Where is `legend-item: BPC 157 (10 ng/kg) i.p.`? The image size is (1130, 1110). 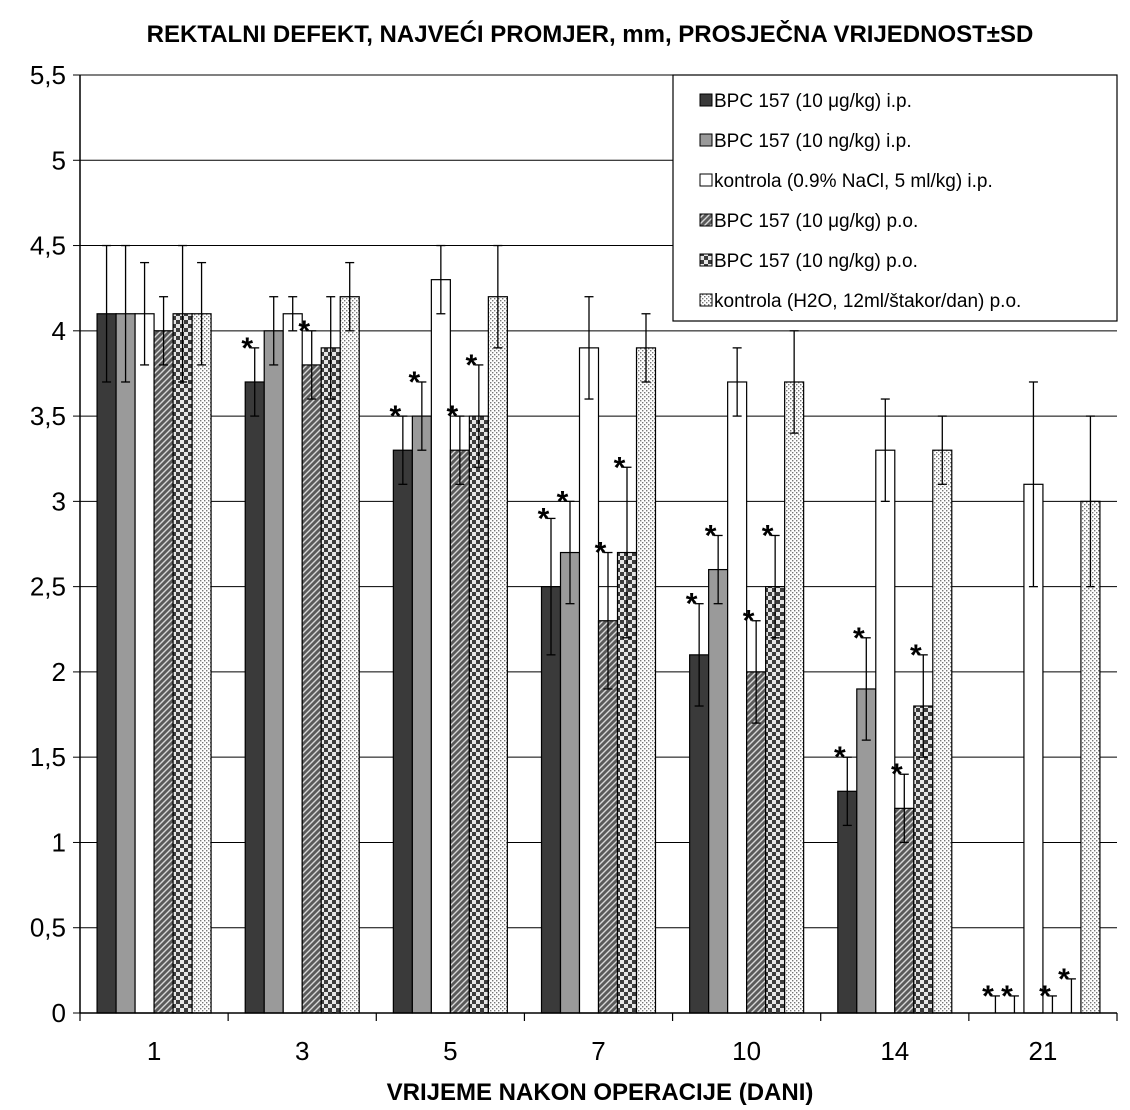 legend-item: BPC 157 (10 ng/kg) i.p. is located at coordinates (805, 141).